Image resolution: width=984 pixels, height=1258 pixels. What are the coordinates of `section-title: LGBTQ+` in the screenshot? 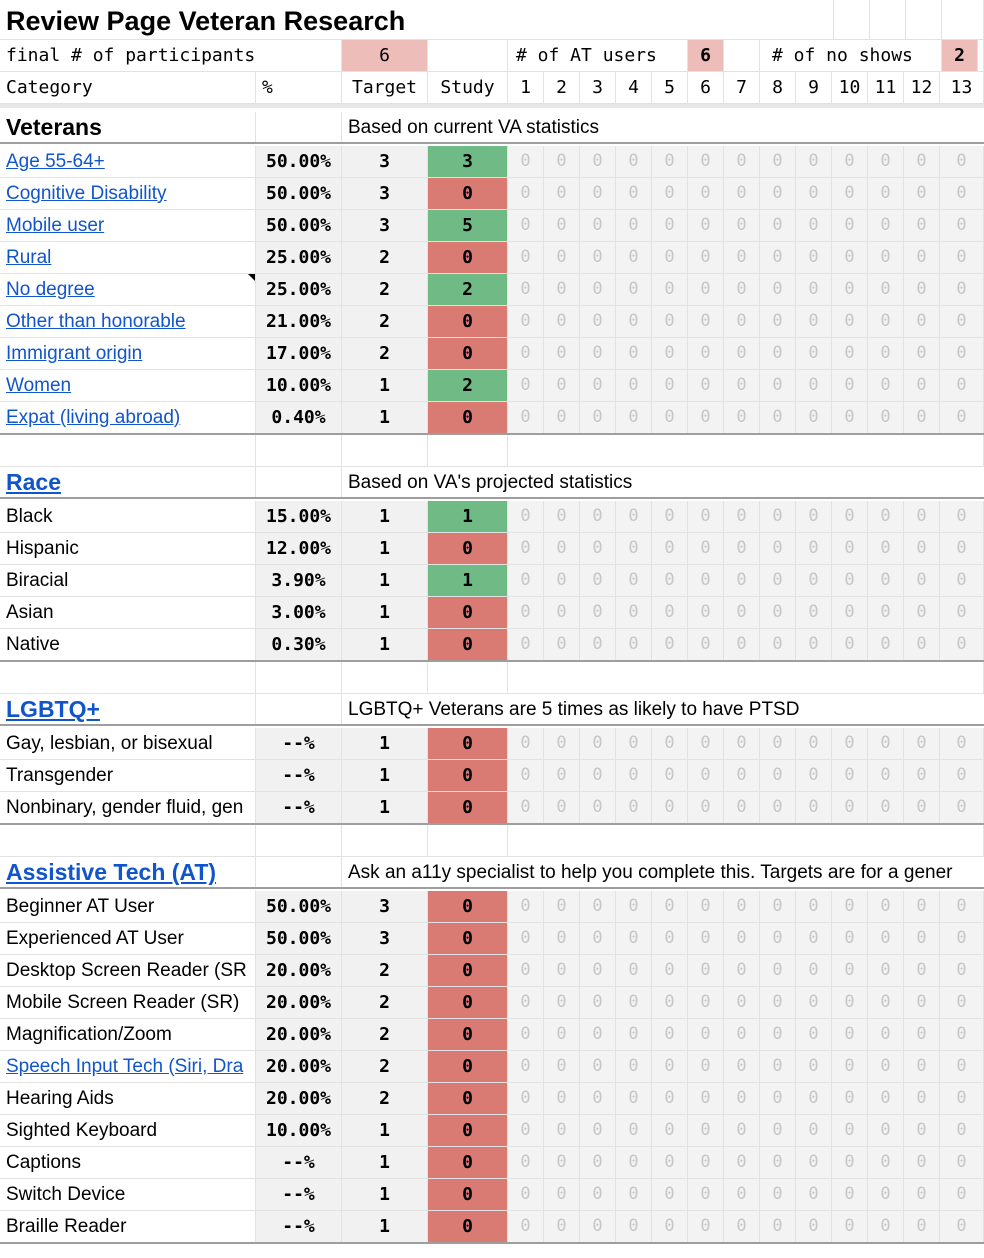 It's located at (128, 710).